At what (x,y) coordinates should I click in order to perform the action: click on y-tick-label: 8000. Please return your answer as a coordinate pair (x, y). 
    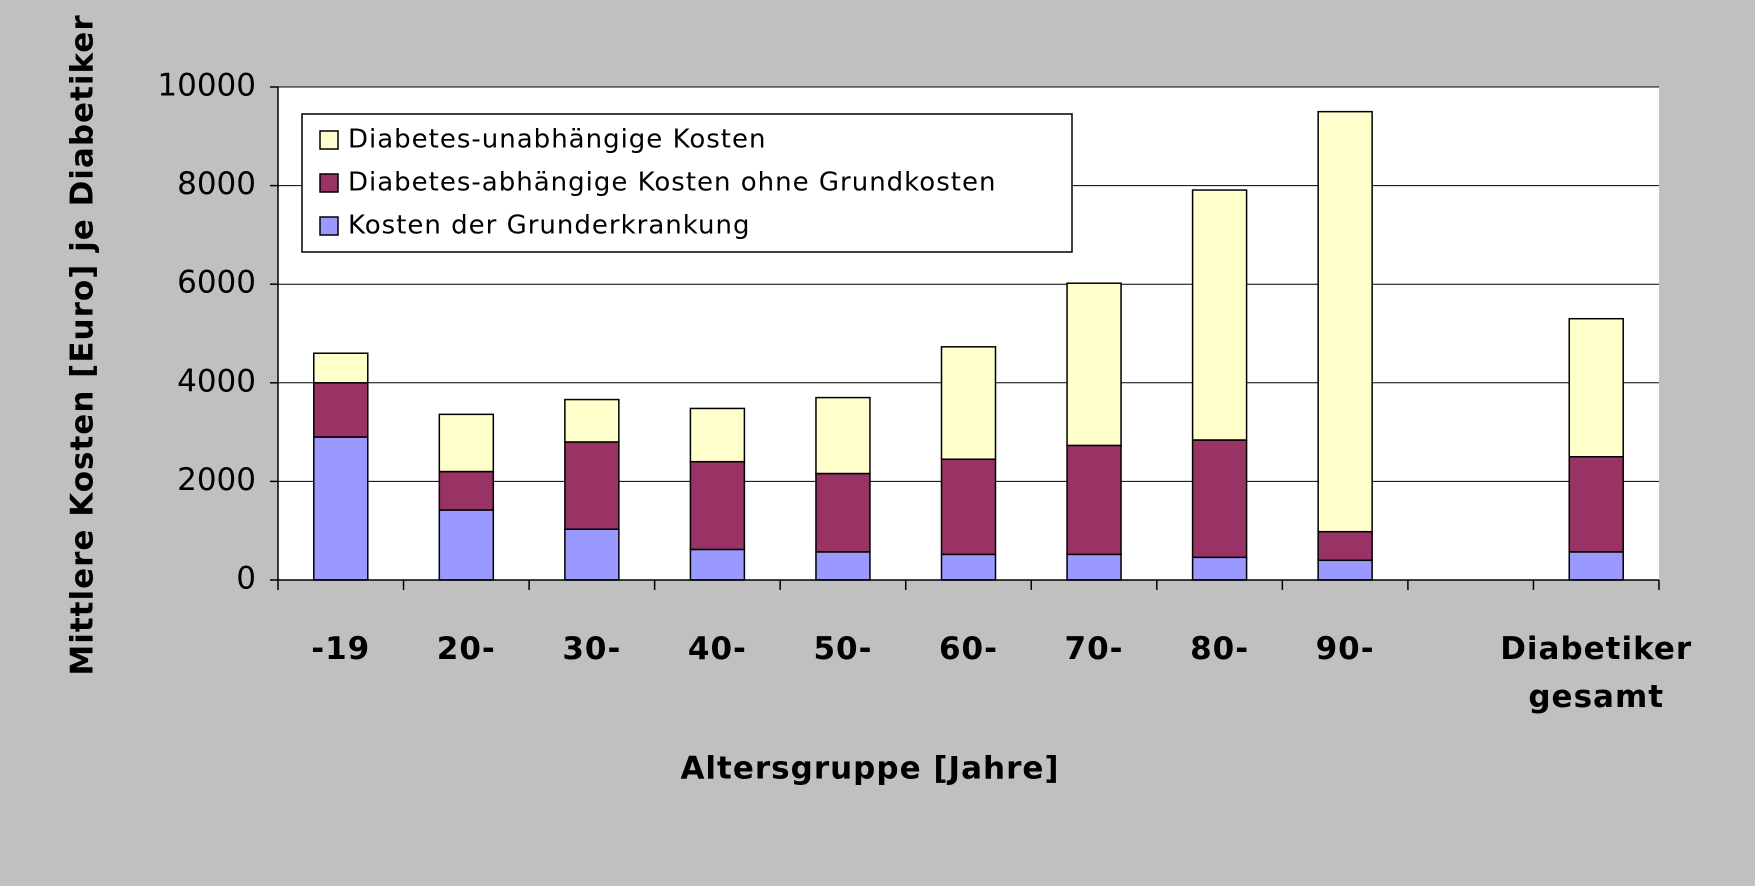
    Looking at the image, I should click on (216, 184).